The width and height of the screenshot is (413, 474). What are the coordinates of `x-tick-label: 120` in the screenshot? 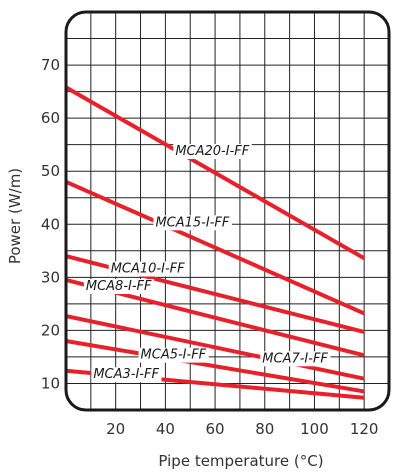 It's located at (364, 429).